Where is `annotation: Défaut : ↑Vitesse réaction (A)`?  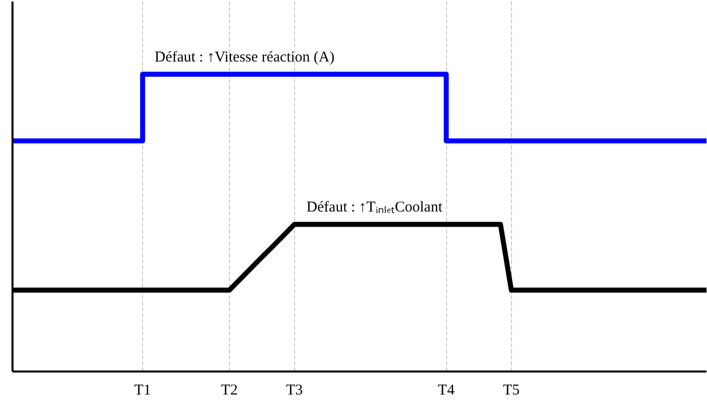 annotation: Défaut : ↑Vitesse réaction (A) is located at coordinates (244, 57).